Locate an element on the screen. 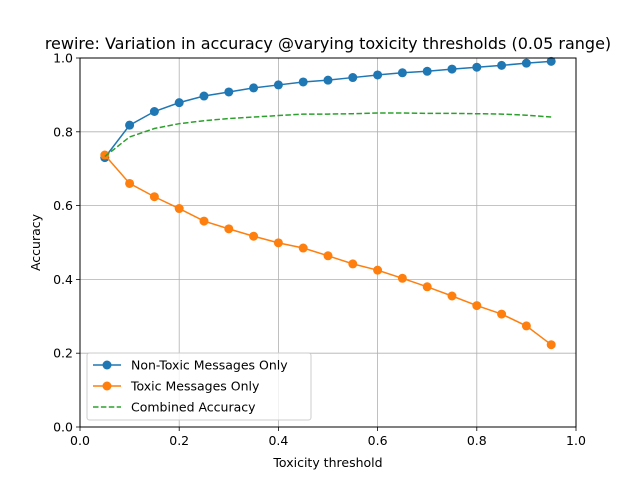 This screenshot has height=480, width=640. y-tick-label: 0.2 is located at coordinates (63, 353).